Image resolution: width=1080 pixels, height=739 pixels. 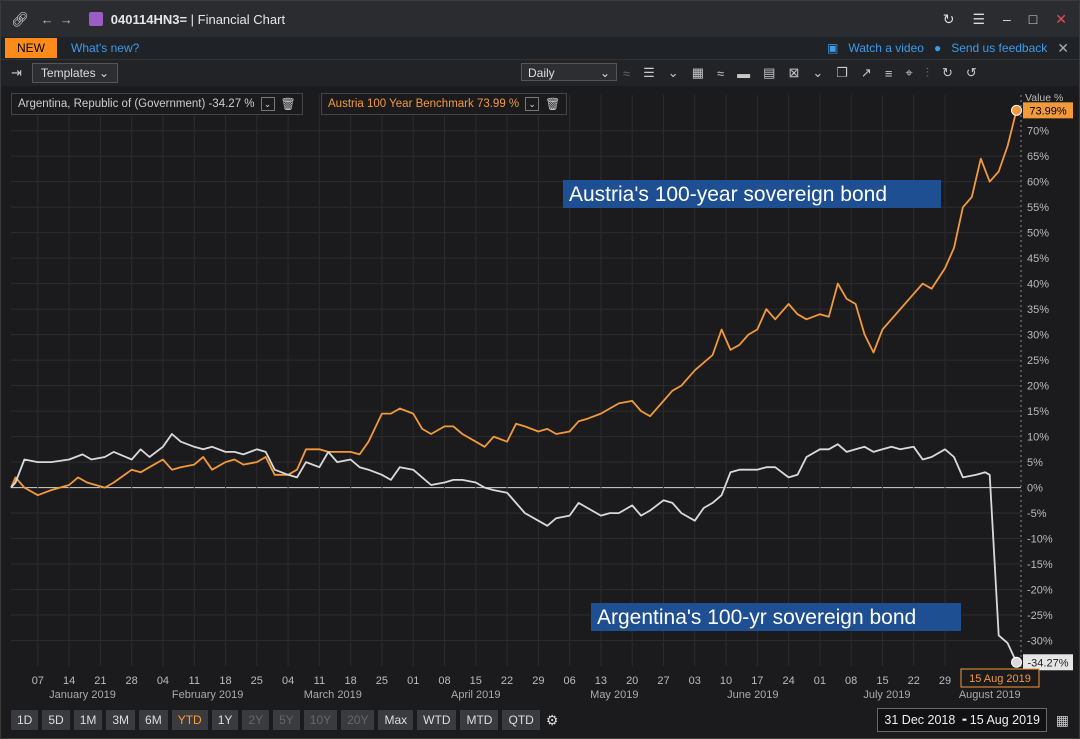 What do you see at coordinates (1040, 540) in the screenshot?
I see `y-tick-label: -10%` at bounding box center [1040, 540].